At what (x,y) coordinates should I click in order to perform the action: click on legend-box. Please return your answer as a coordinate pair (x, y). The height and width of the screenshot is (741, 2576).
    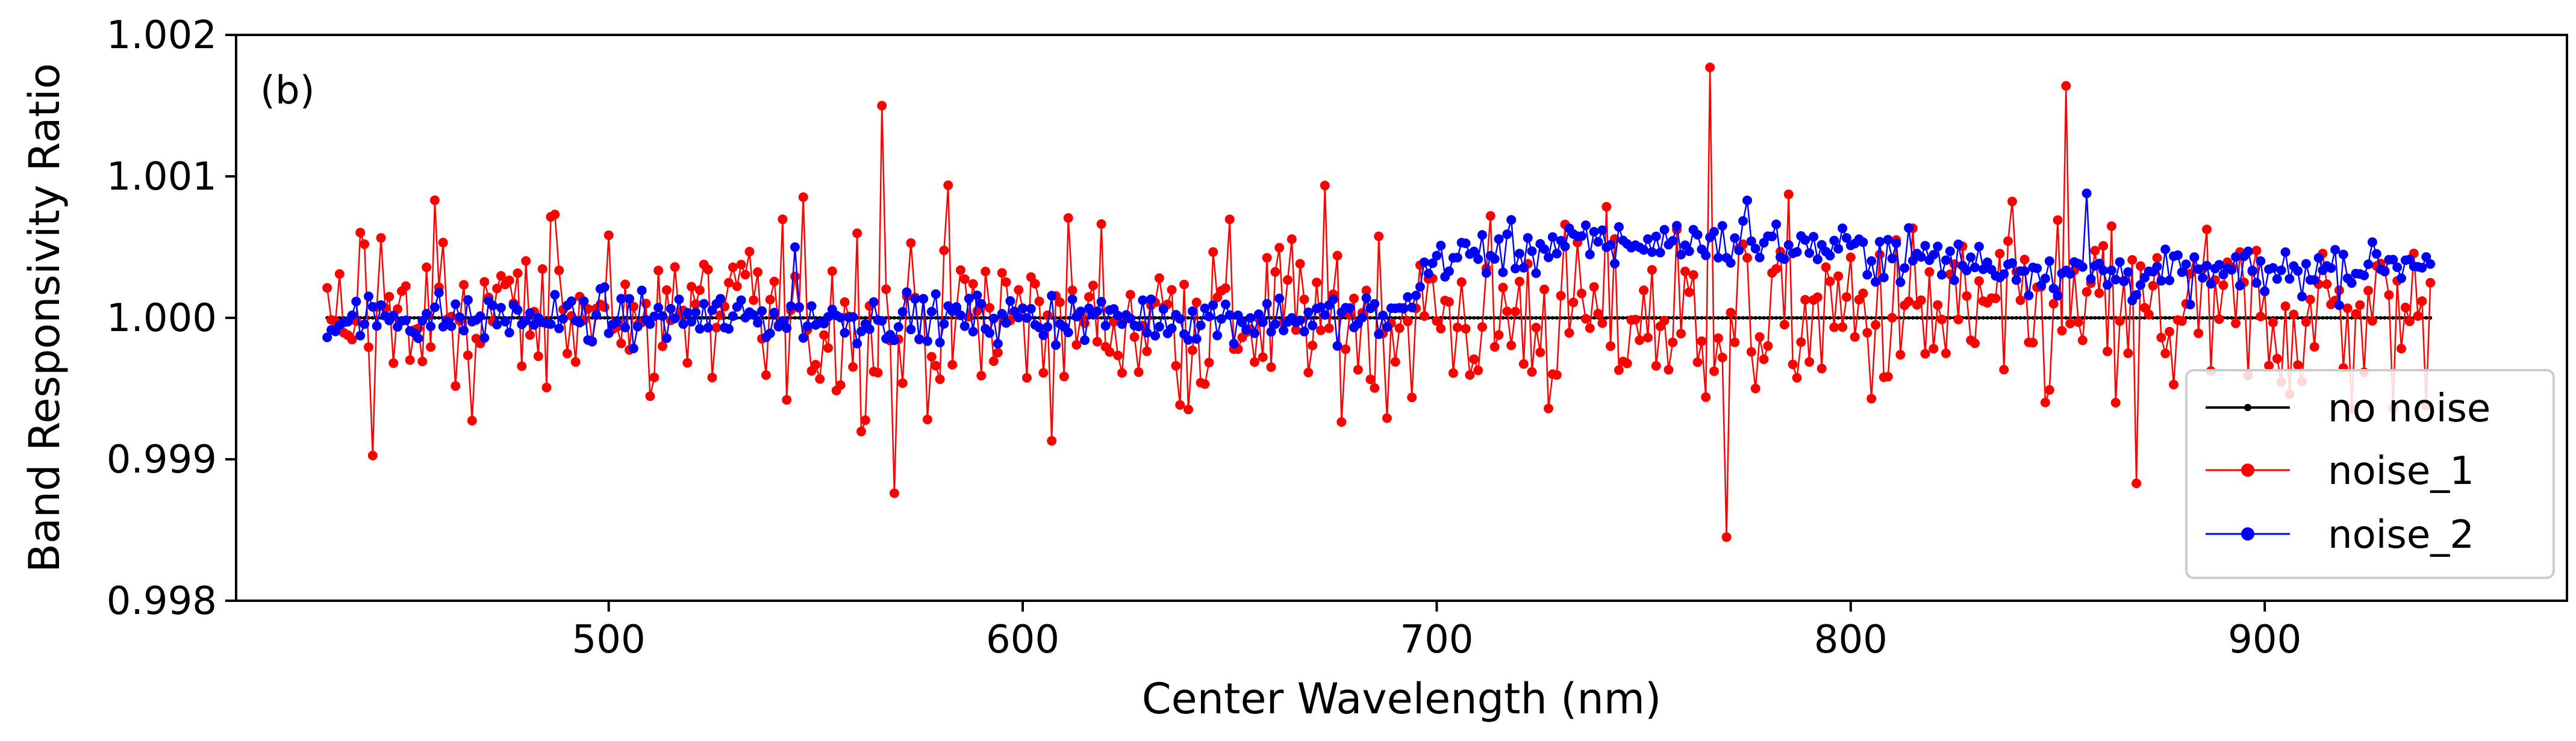
    Looking at the image, I should click on (2370, 474).